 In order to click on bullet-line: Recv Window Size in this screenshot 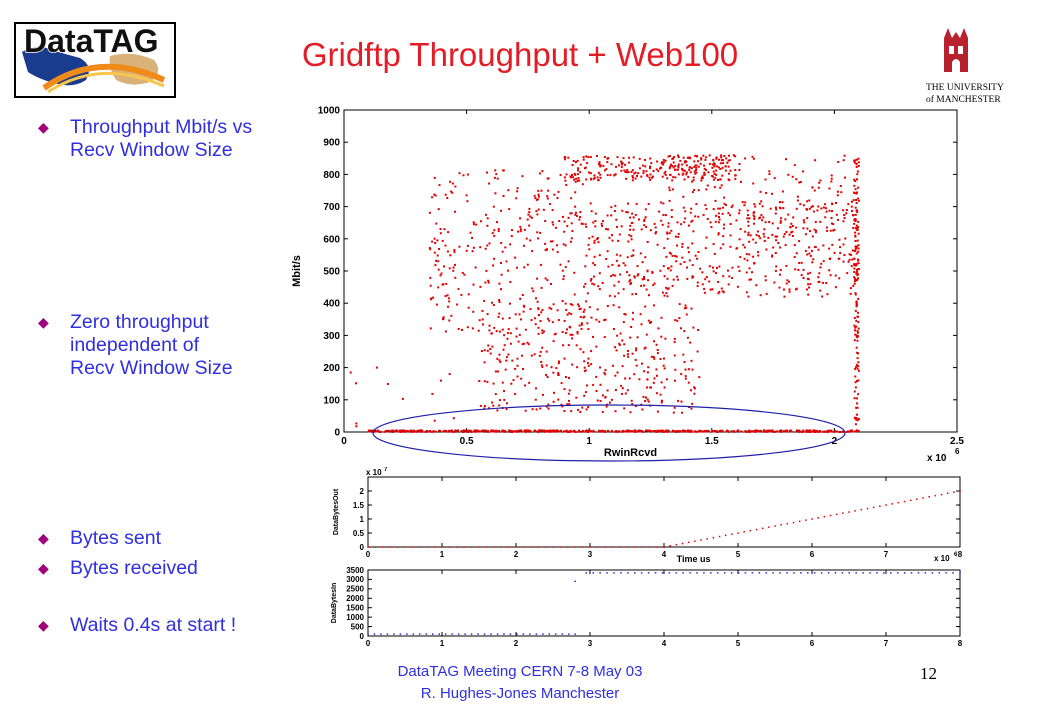, I will do `click(151, 368)`.